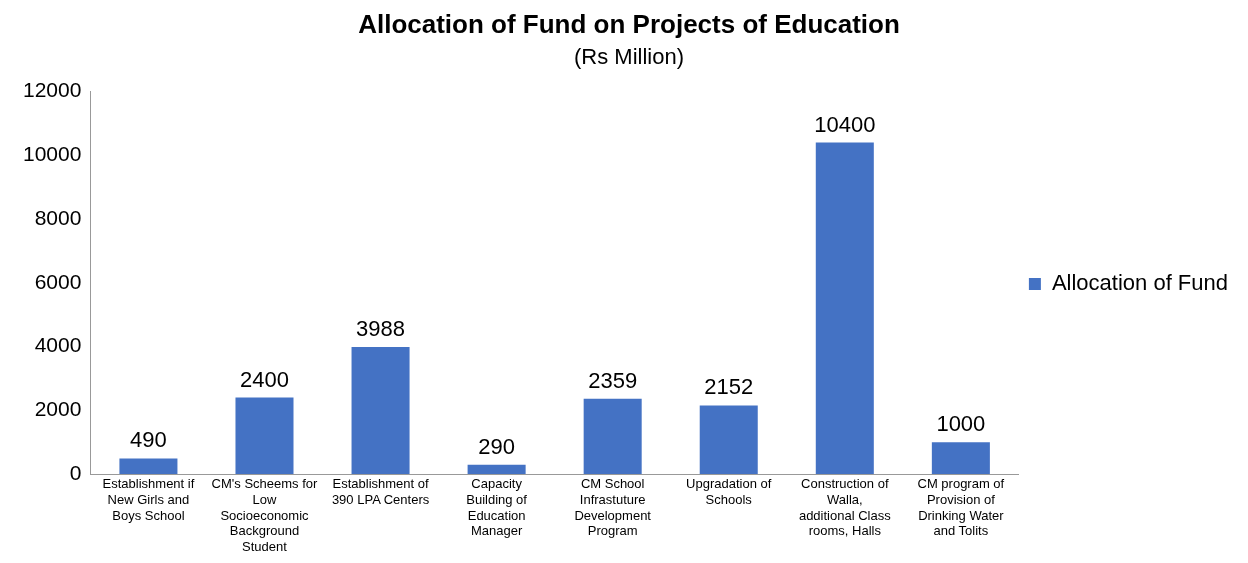 This screenshot has width=1248, height=563. I want to click on data-label: 2400, so click(264, 379).